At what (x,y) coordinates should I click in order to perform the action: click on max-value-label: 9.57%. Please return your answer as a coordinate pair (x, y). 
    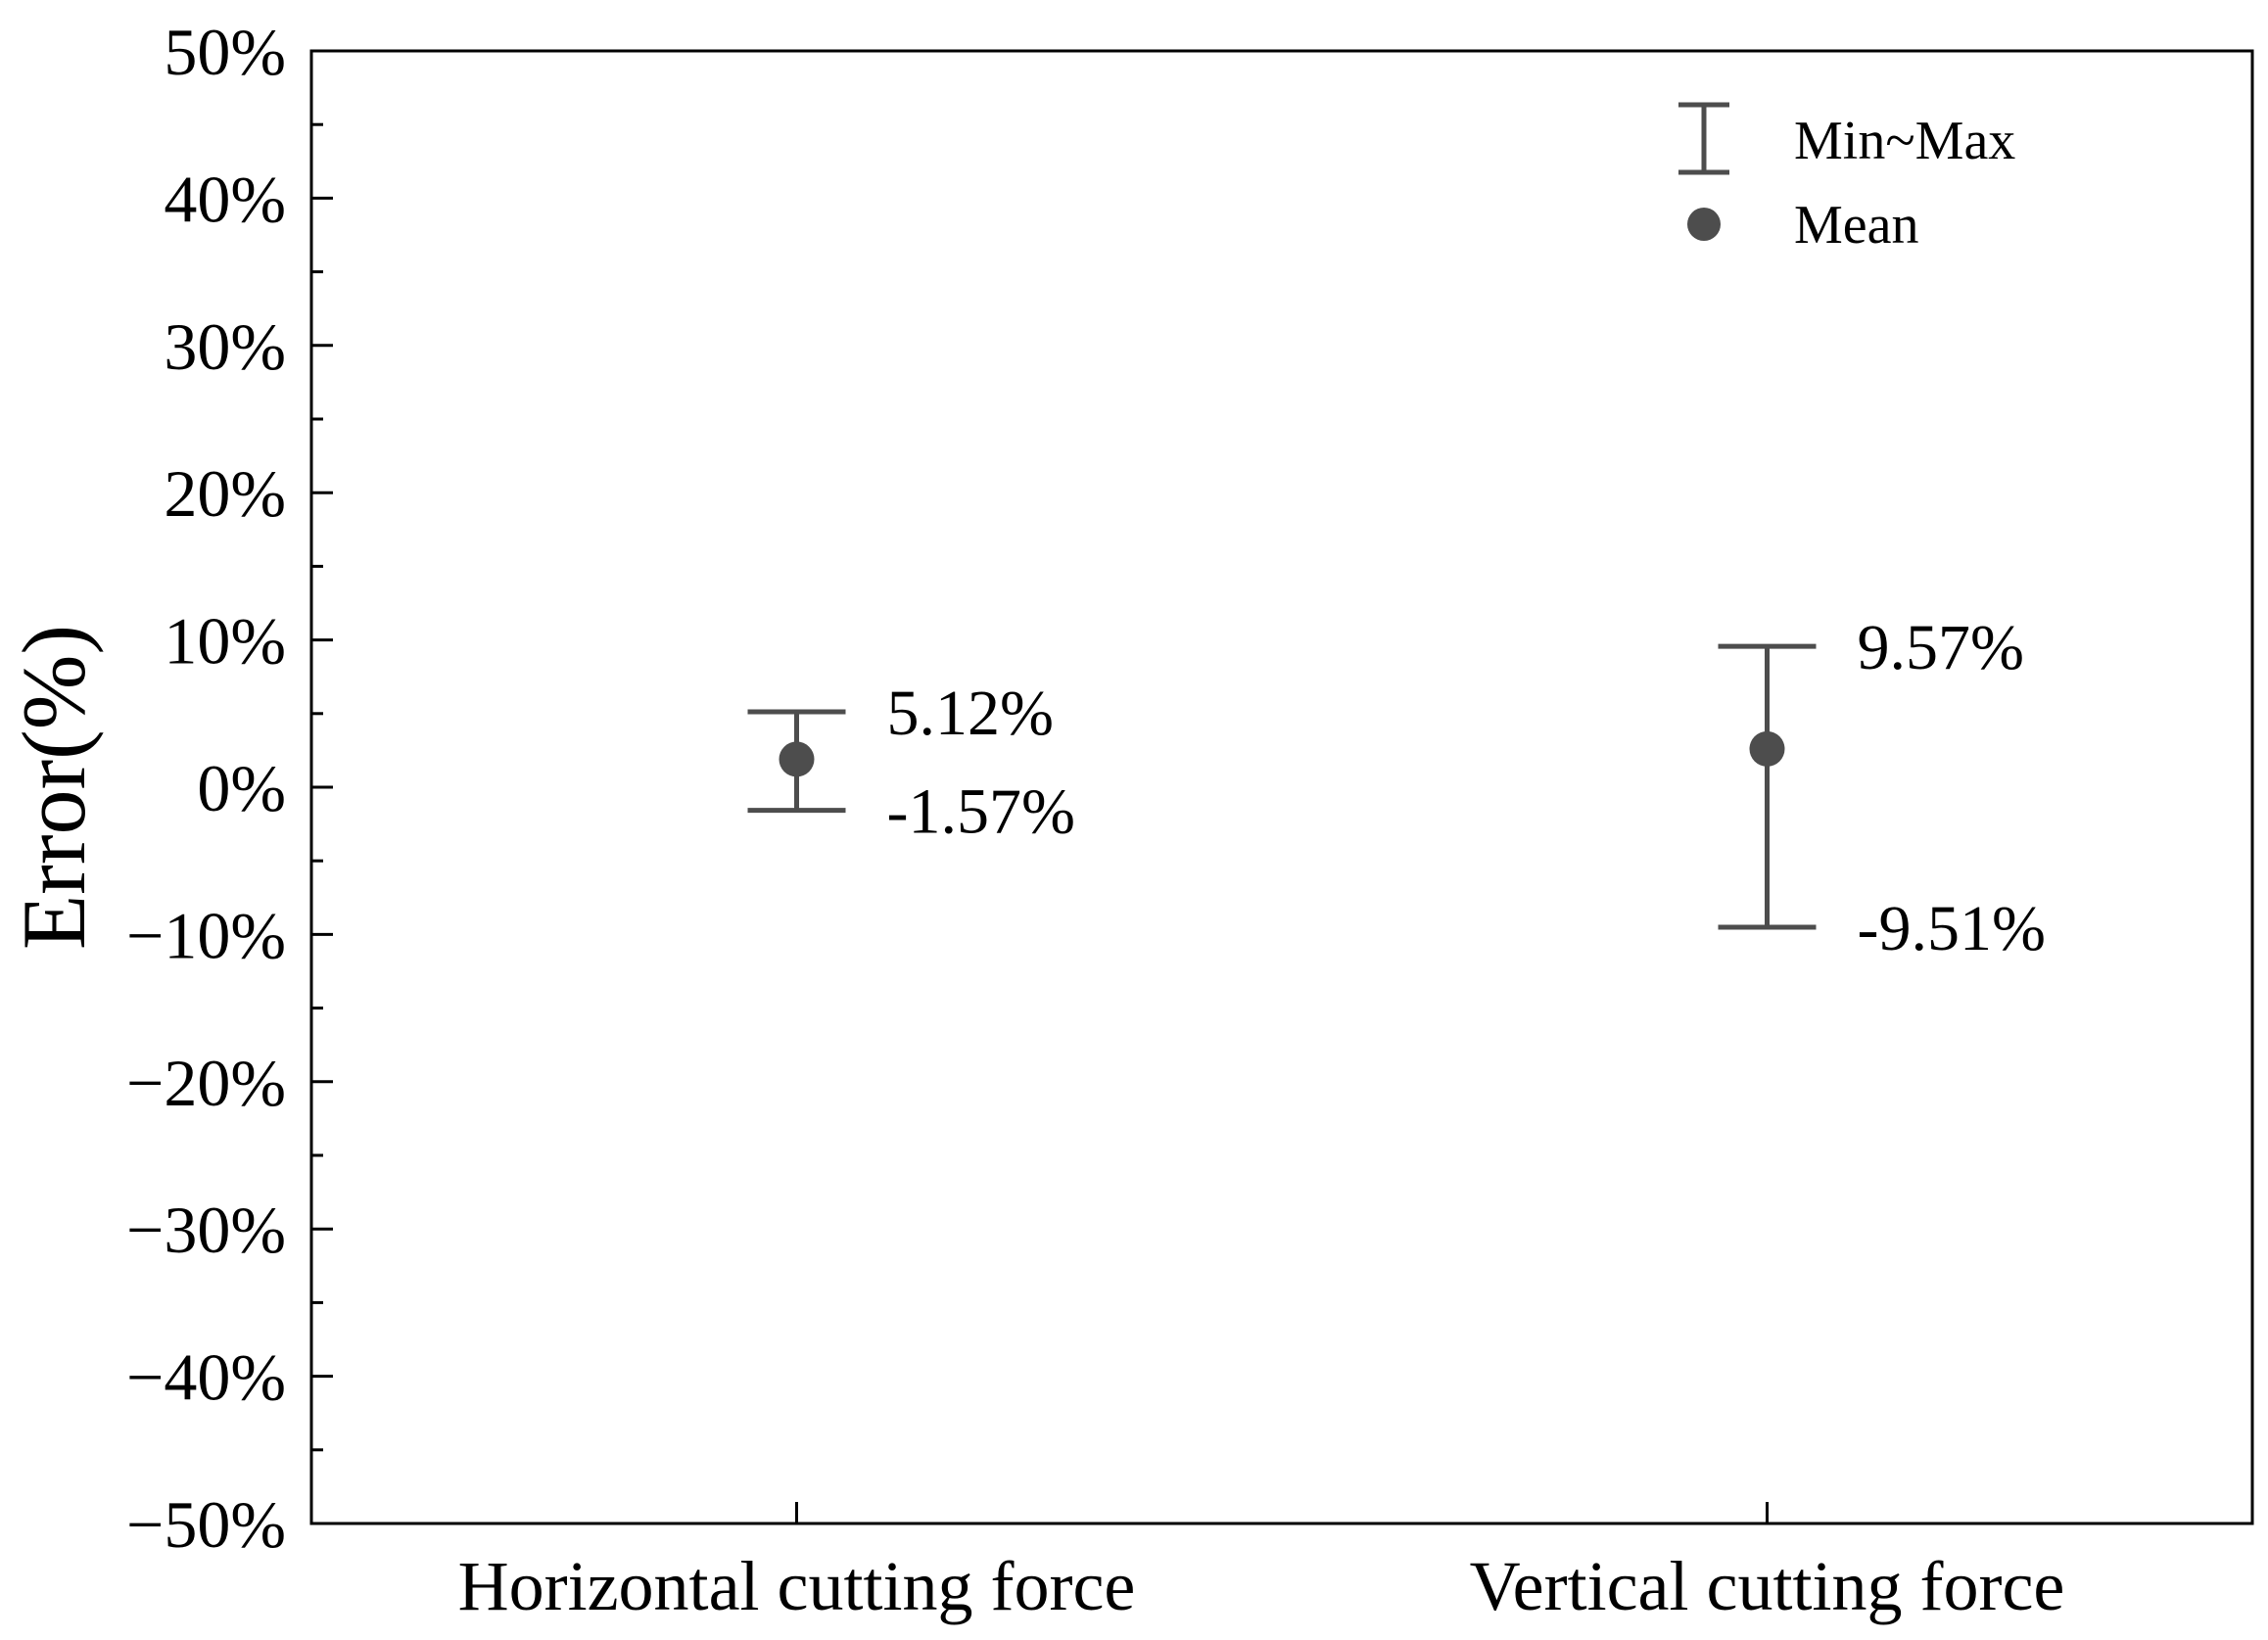
    Looking at the image, I should click on (1941, 647).